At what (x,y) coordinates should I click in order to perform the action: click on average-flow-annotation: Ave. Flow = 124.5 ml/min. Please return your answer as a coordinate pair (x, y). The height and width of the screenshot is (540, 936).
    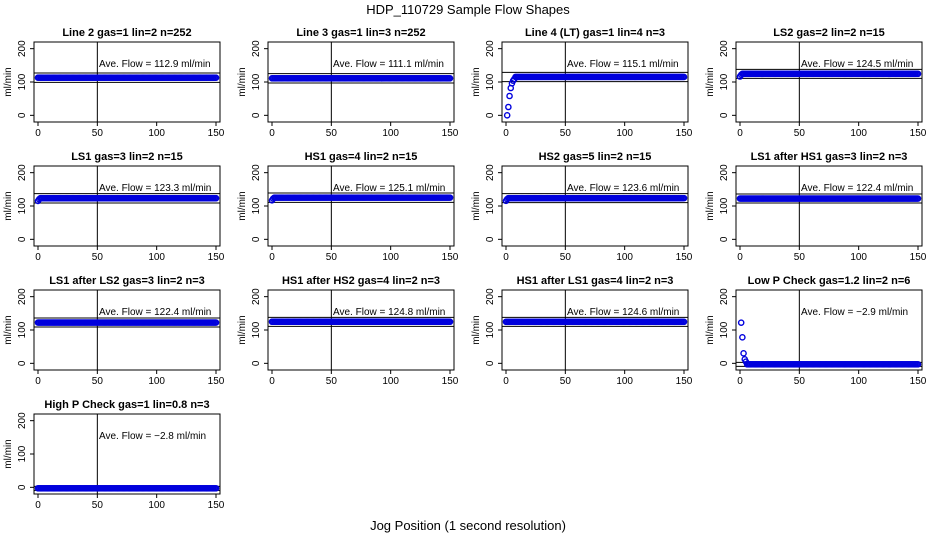
    Looking at the image, I should click on (857, 64).